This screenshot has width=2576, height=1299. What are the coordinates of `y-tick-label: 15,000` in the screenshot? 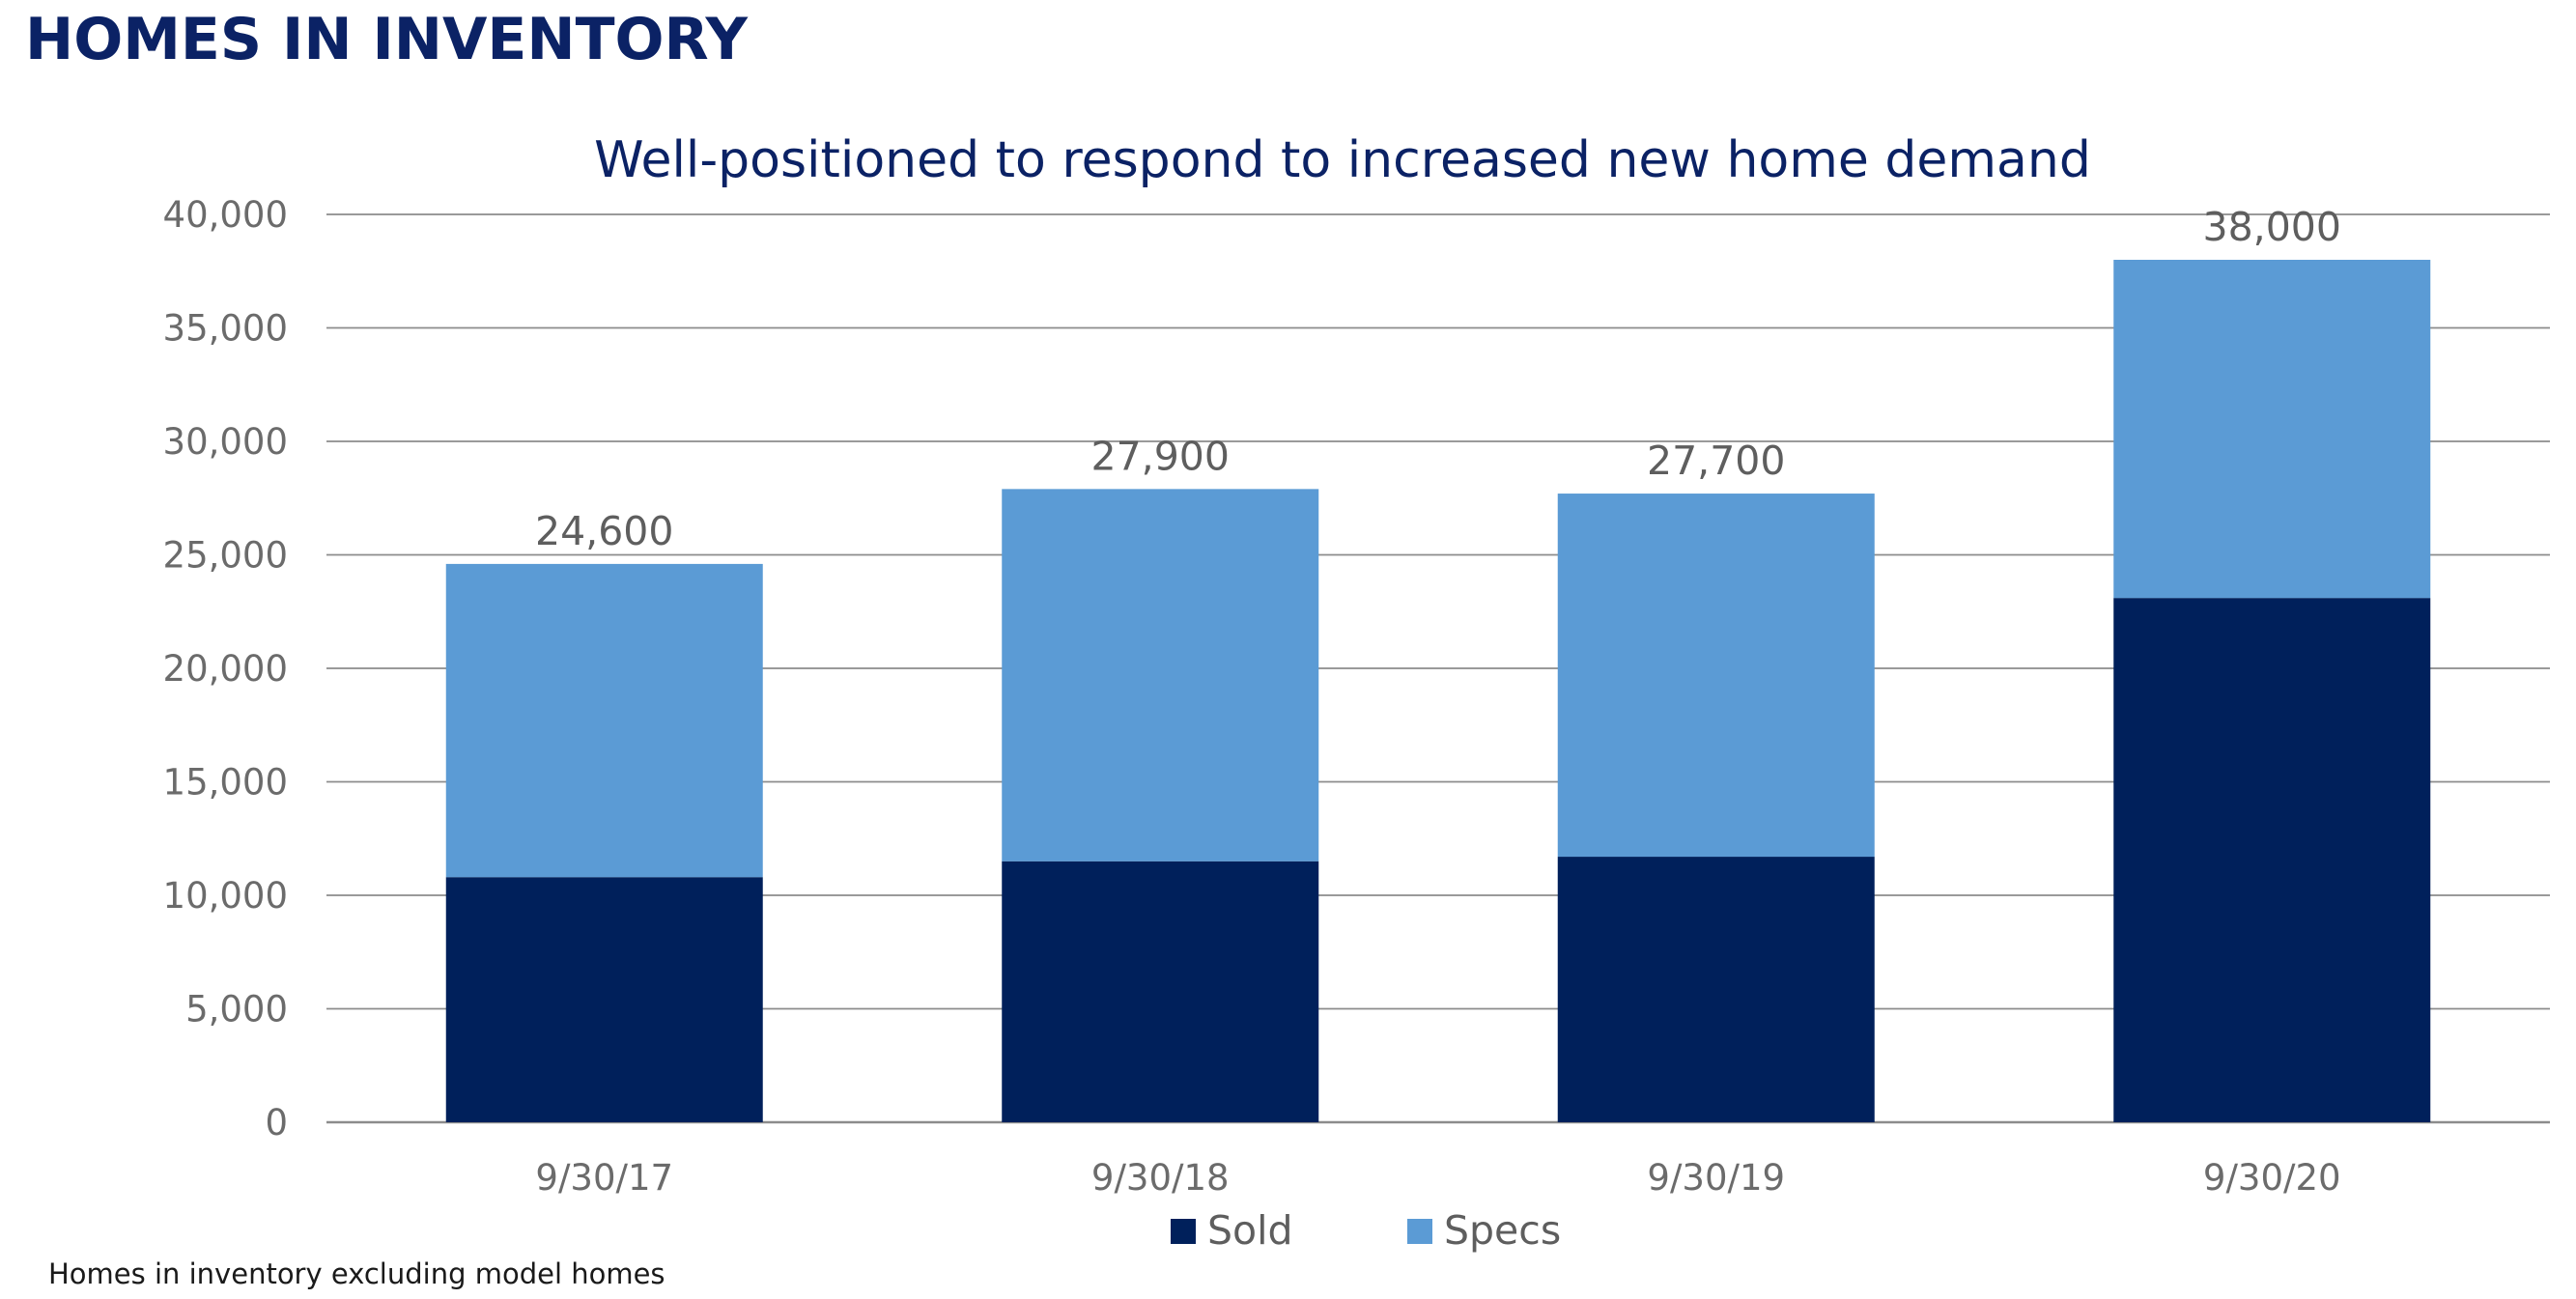 It's located at (225, 783).